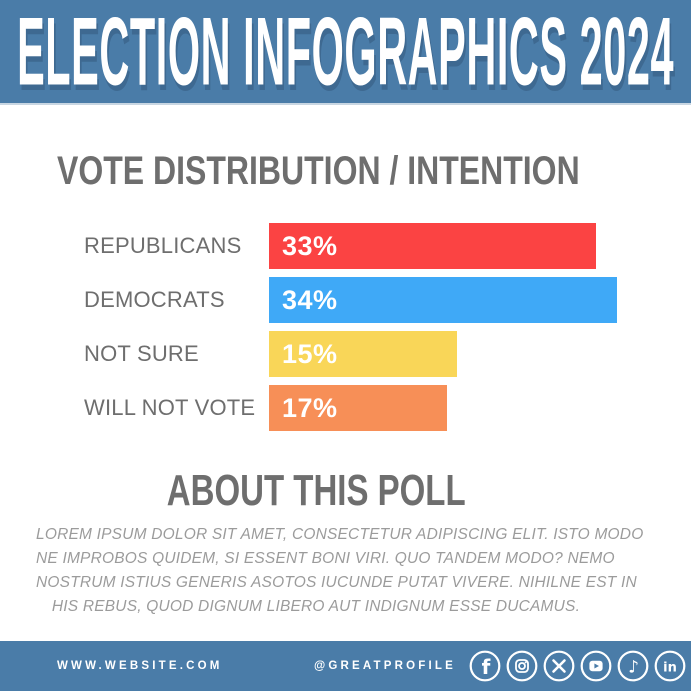  What do you see at coordinates (522, 666) in the screenshot?
I see `instagram-icon` at bounding box center [522, 666].